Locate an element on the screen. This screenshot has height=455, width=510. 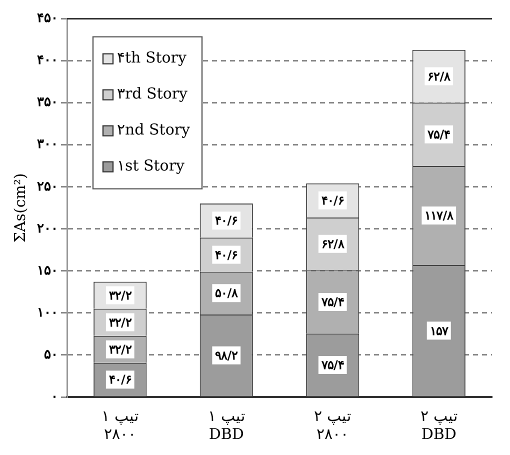
y-tick-label: ۲۰۰ is located at coordinates (47, 228).